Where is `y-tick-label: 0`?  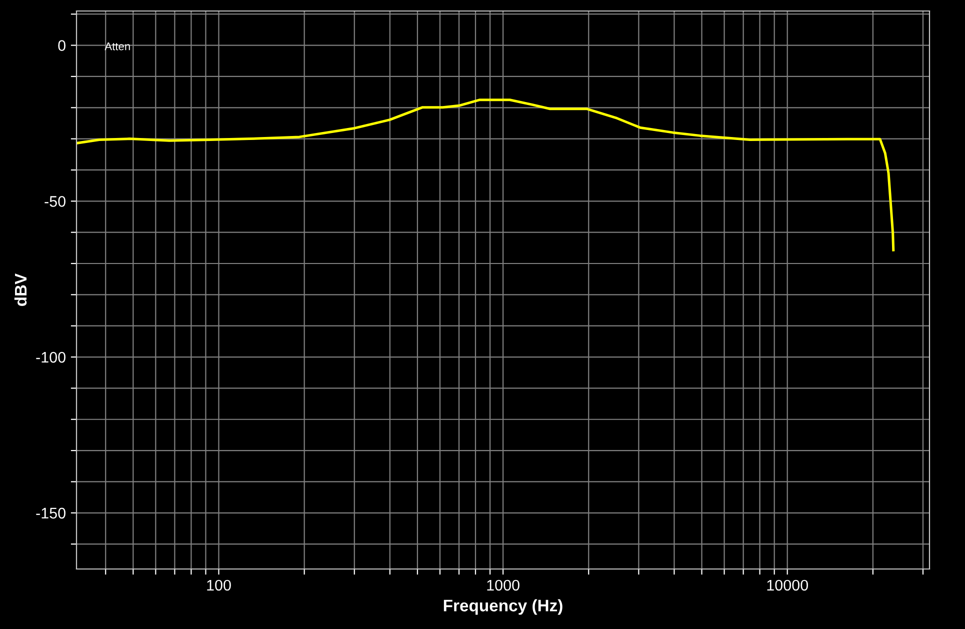
y-tick-label: 0 is located at coordinates (62, 45).